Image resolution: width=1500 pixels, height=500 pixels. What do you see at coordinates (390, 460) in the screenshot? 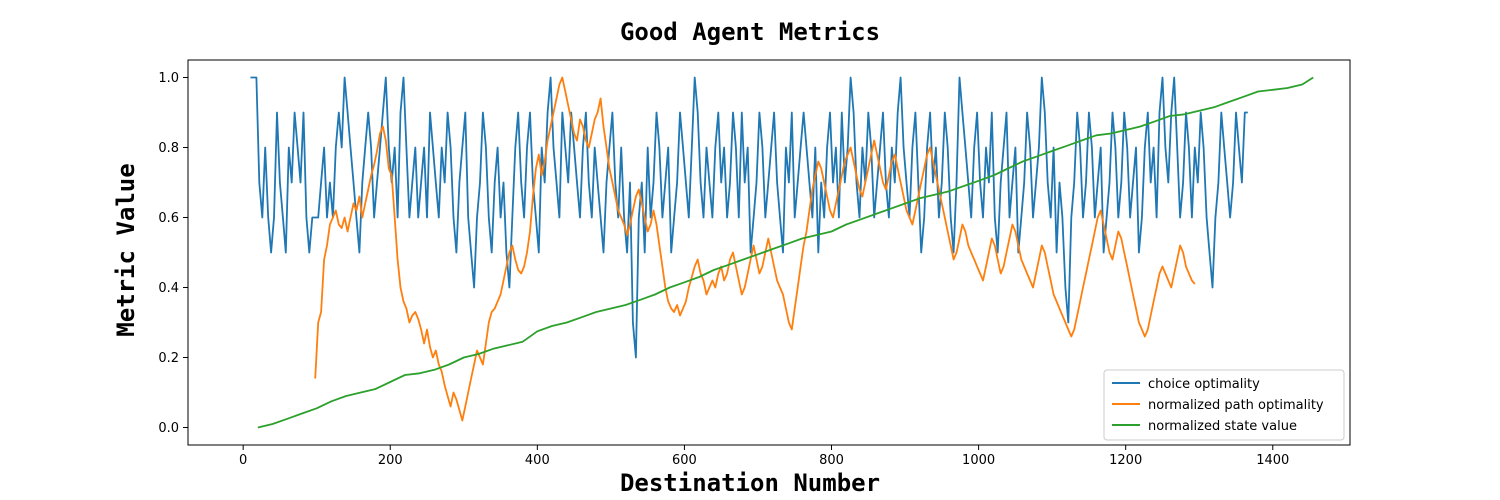
I see `x-tick-label: 200` at bounding box center [390, 460].